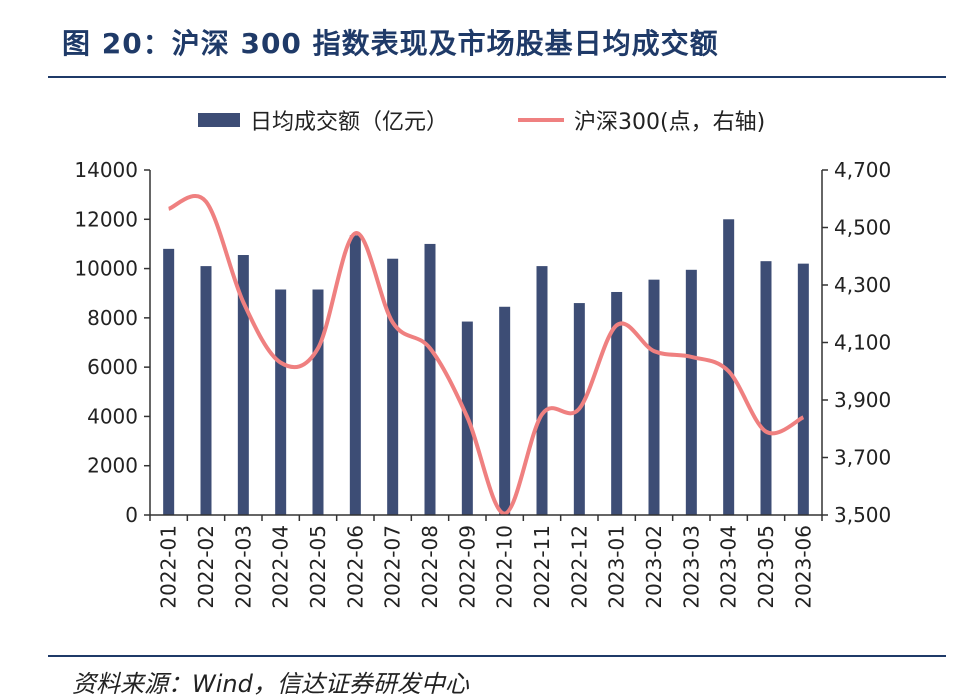 Image resolution: width=960 pixels, height=699 pixels. What do you see at coordinates (112, 367) in the screenshot?
I see `y-left-tick-label: 6000` at bounding box center [112, 367].